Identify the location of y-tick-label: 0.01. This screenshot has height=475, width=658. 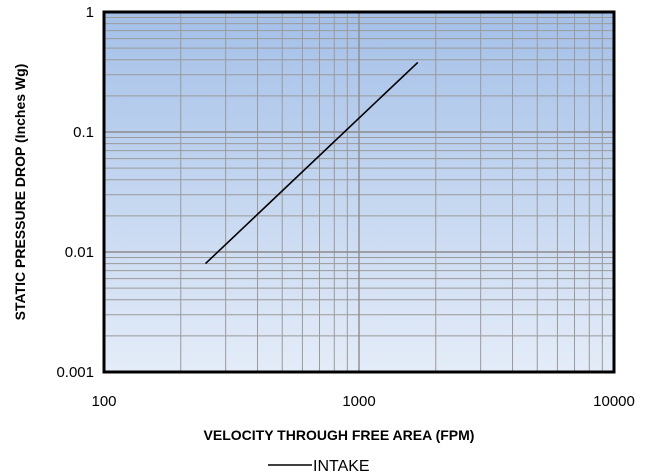
(79, 252).